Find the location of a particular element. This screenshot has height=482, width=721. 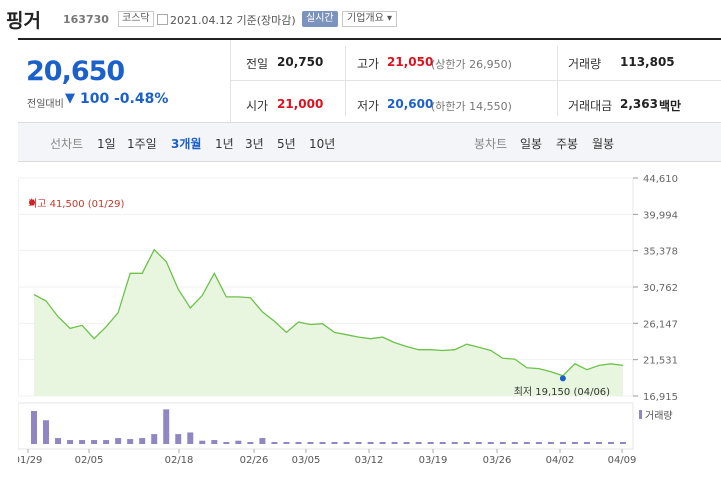

volume-value: 113,805 is located at coordinates (647, 62).